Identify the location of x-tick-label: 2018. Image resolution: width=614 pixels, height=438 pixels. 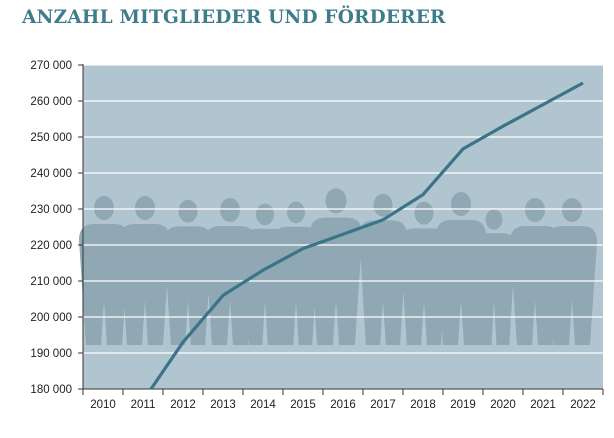
(423, 405).